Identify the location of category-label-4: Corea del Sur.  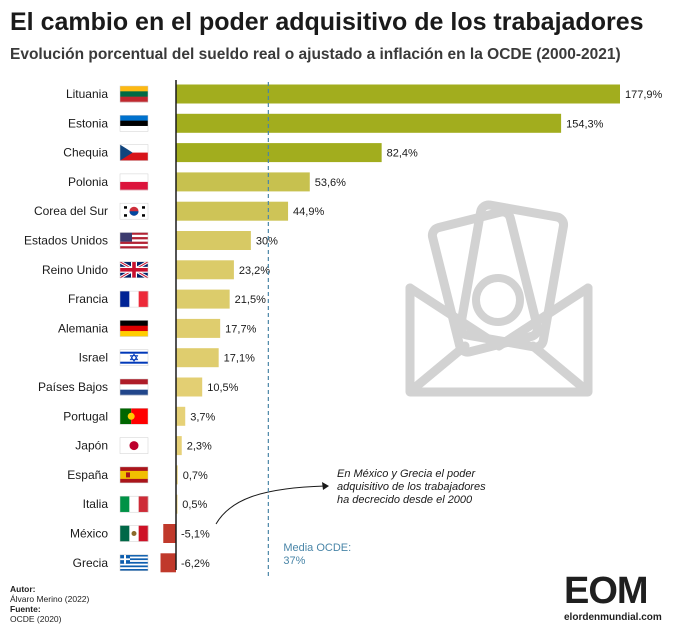
(71, 211).